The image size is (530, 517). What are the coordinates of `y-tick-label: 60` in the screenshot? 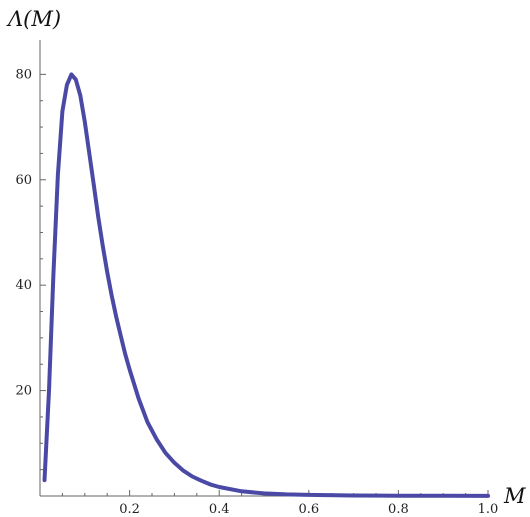 It's located at (23, 180).